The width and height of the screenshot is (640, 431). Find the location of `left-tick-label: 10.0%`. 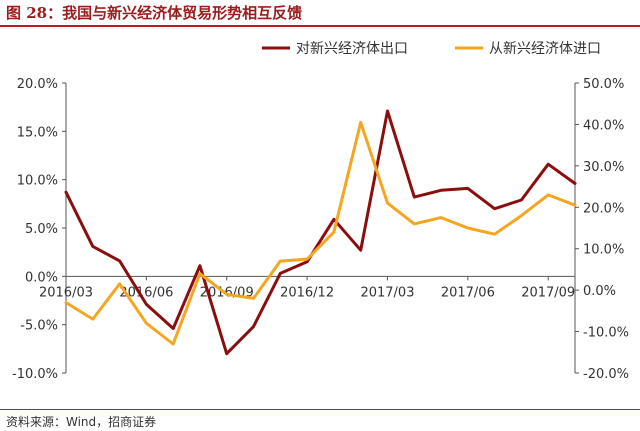

left-tick-label: 10.0% is located at coordinates (37, 181).